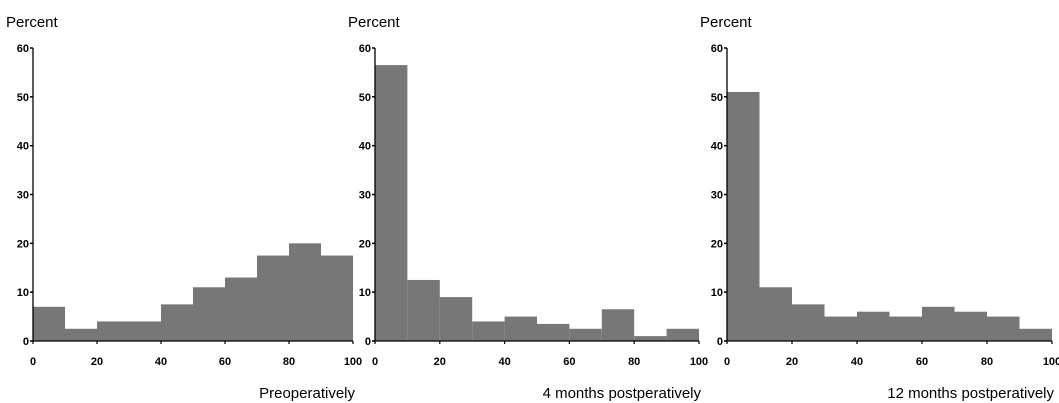 This screenshot has height=403, width=1059. What do you see at coordinates (307, 393) in the screenshot?
I see `x-axis-label: Preoperatively` at bounding box center [307, 393].